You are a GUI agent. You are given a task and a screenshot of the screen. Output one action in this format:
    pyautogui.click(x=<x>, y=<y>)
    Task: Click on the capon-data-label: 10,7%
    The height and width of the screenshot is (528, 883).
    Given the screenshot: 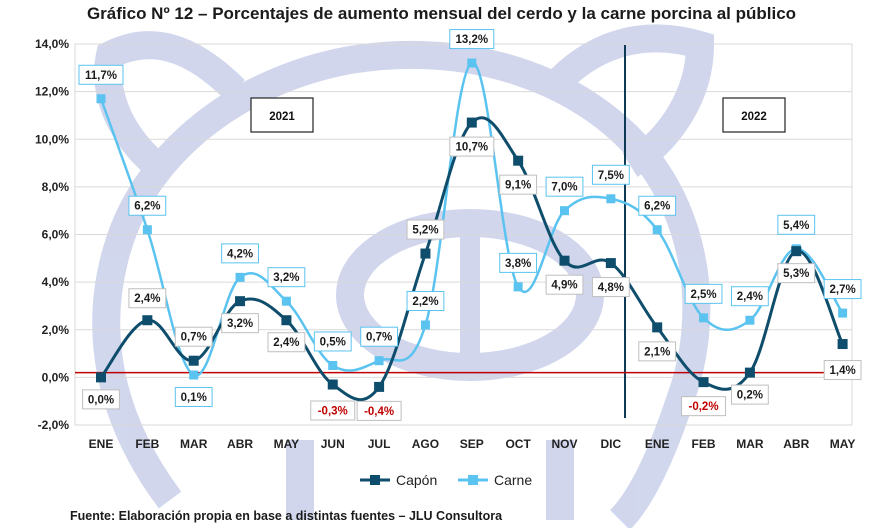 What is the action you would take?
    pyautogui.click(x=472, y=146)
    